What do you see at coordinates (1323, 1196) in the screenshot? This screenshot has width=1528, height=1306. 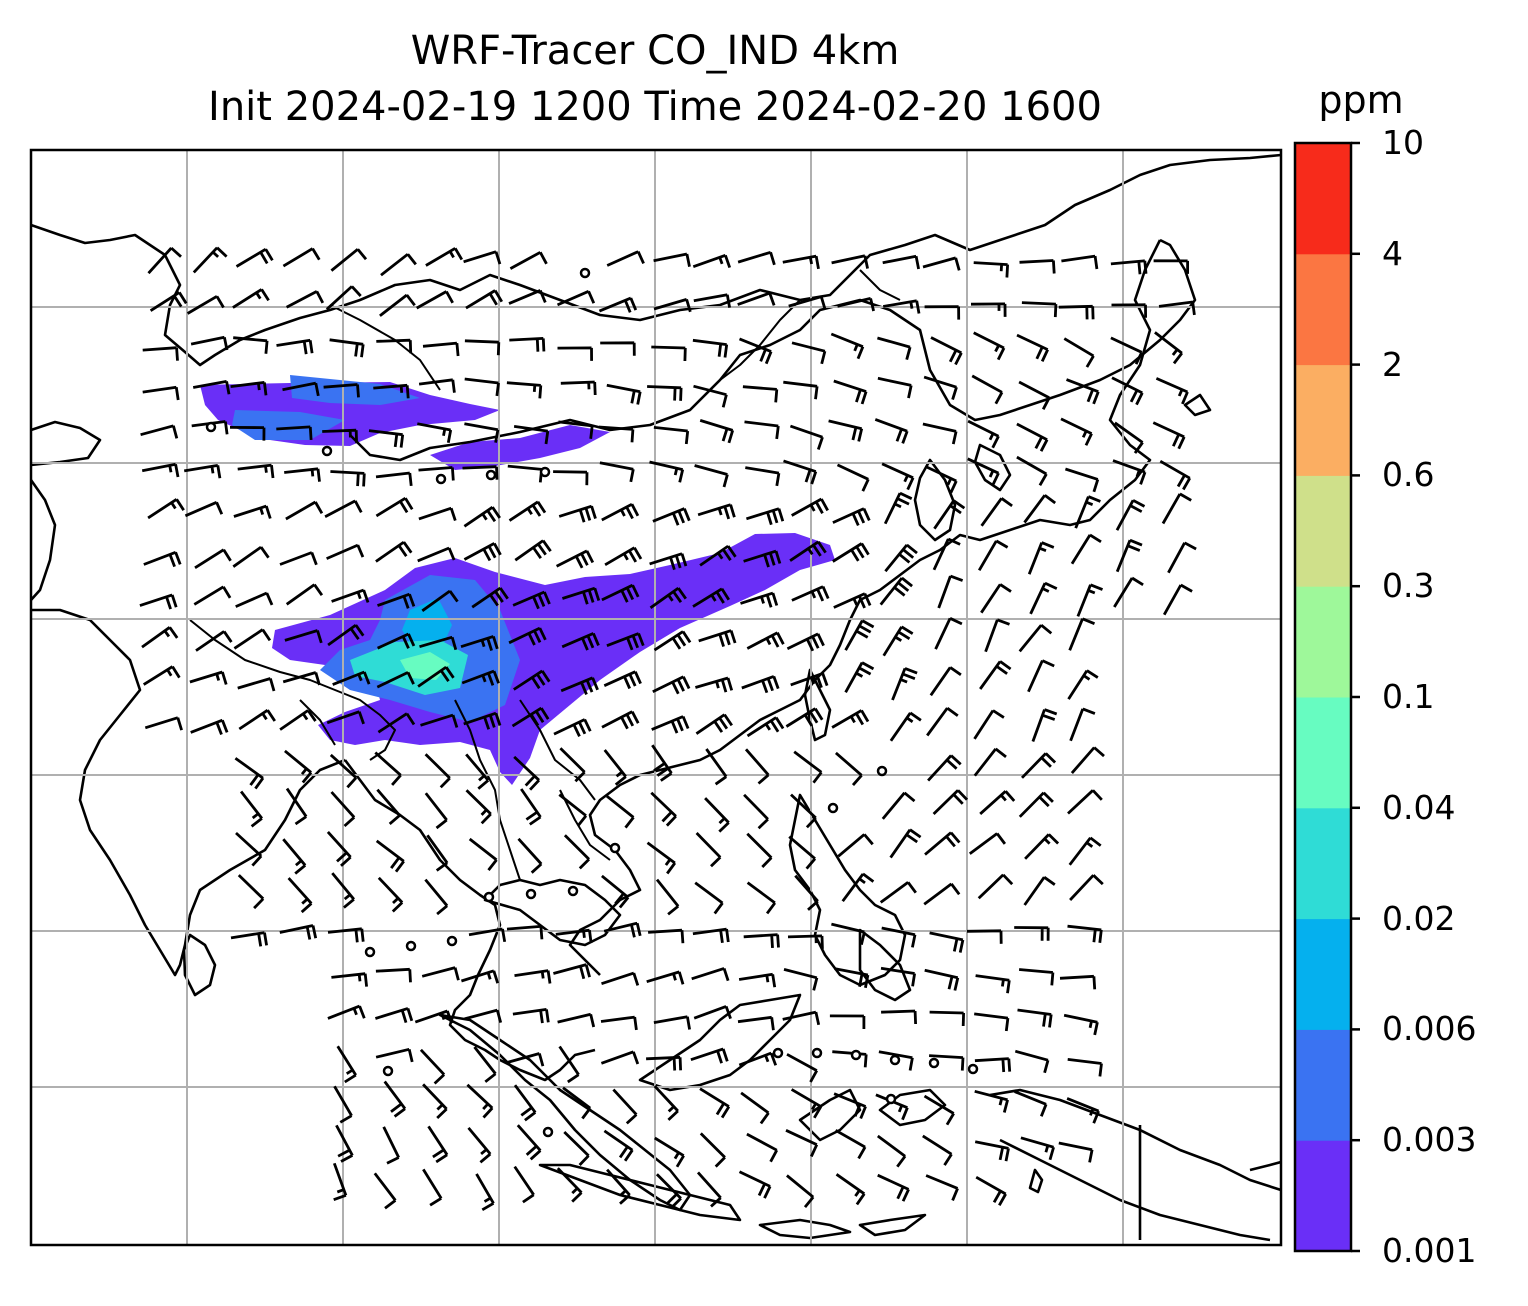 I see `colorbar-swatch` at bounding box center [1323, 1196].